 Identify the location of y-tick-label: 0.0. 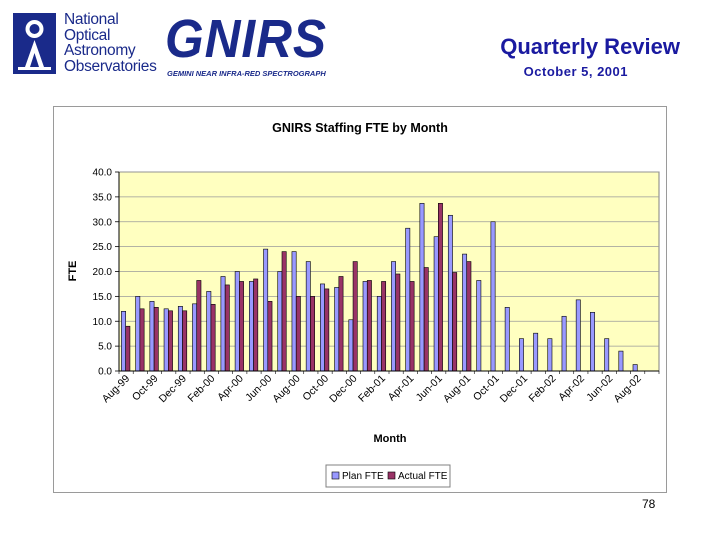
(105, 372).